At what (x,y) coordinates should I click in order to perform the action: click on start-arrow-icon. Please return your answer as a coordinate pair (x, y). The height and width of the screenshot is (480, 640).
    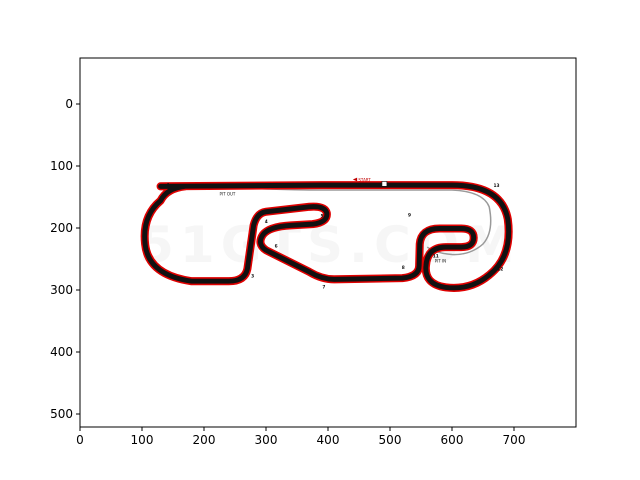
    Looking at the image, I should click on (355, 179).